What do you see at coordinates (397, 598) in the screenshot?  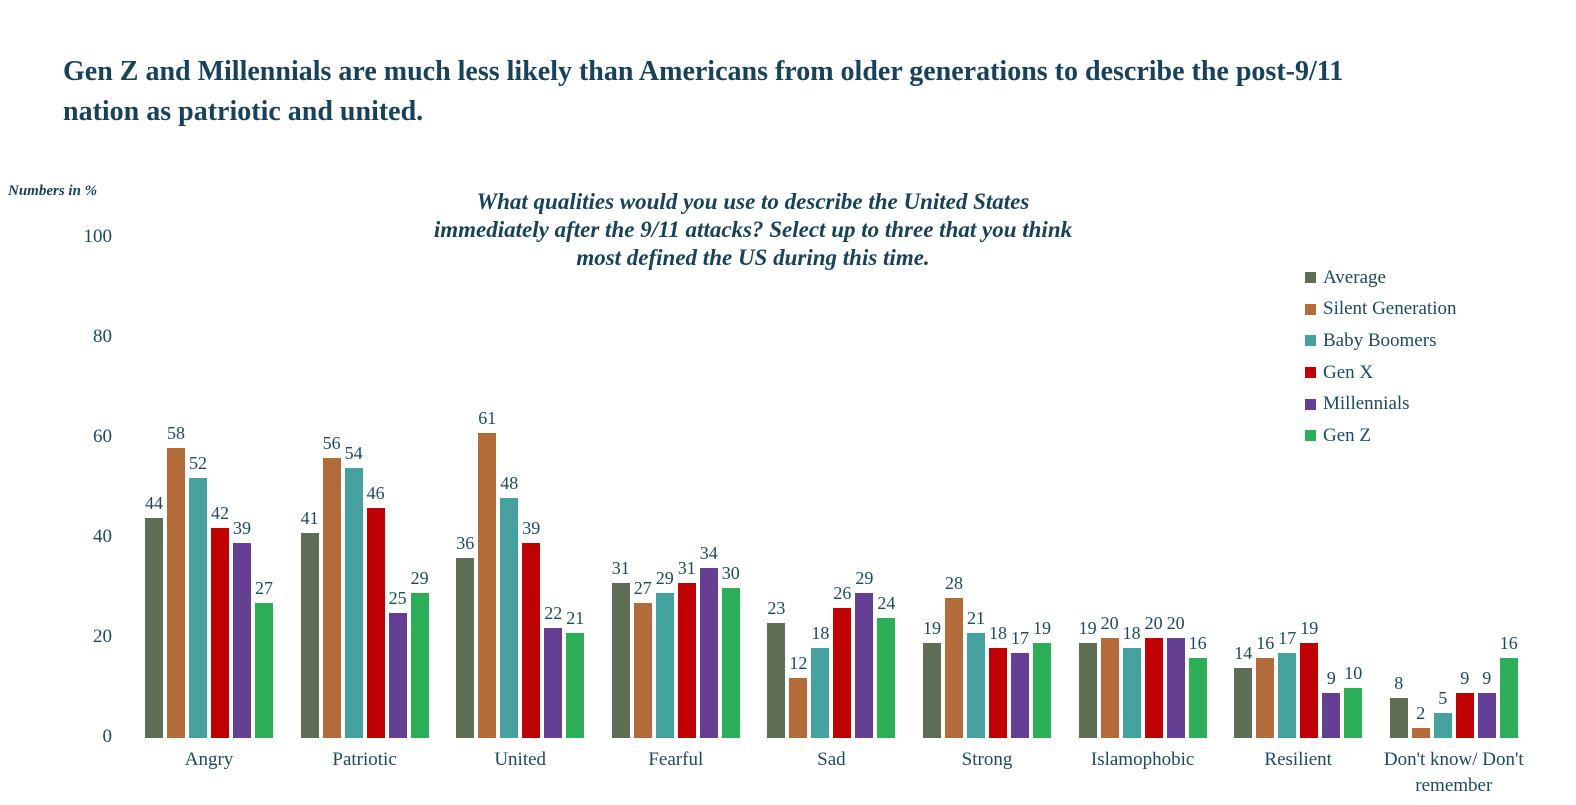 I see `bar-value-label: 25` at bounding box center [397, 598].